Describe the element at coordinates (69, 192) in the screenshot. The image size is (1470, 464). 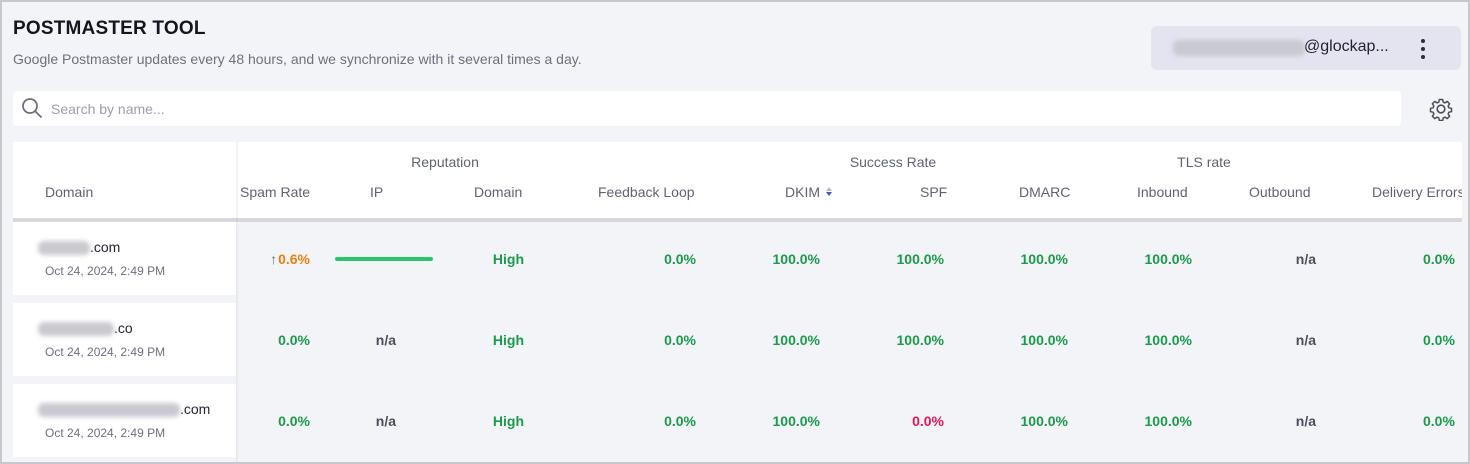
I see `col-domain: Domain` at that location.